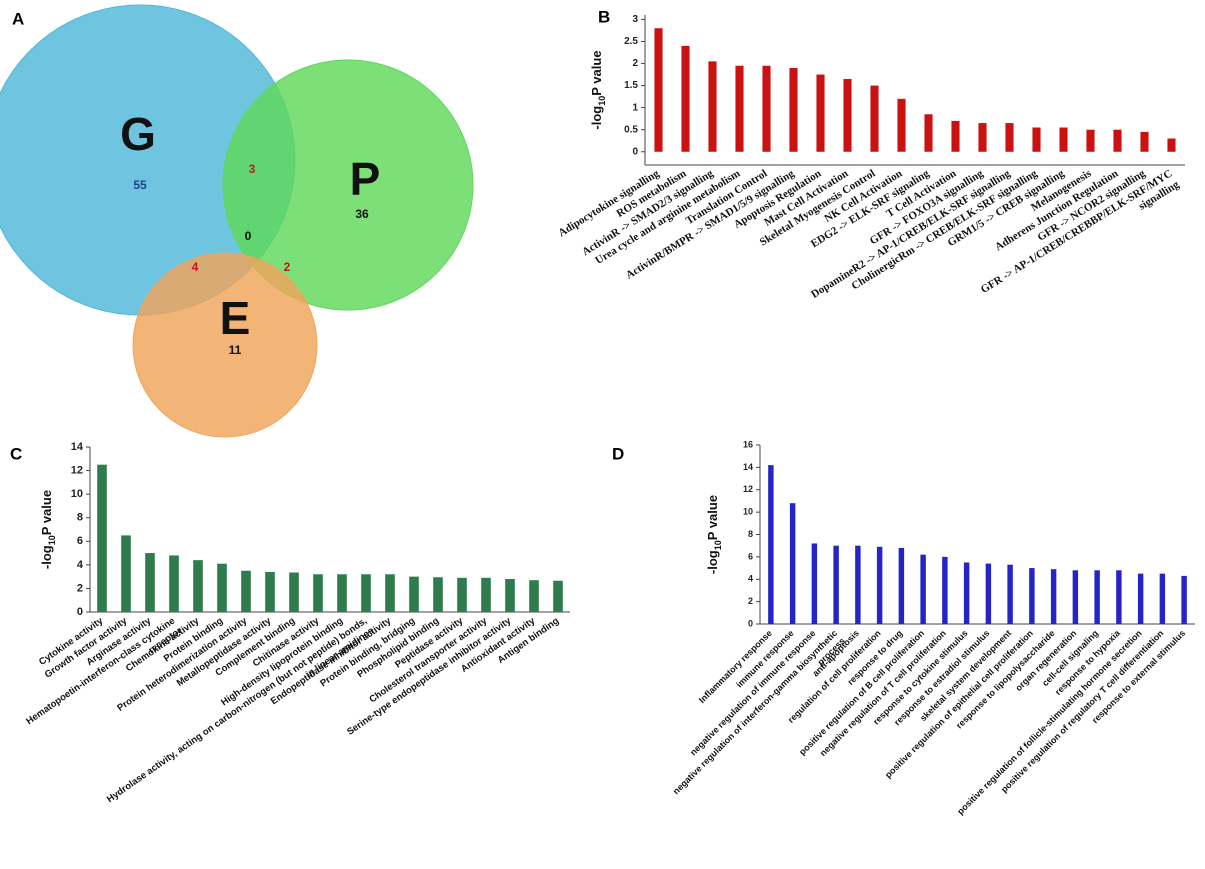  I want to click on y-tick-label: 1.5, so click(631, 85).